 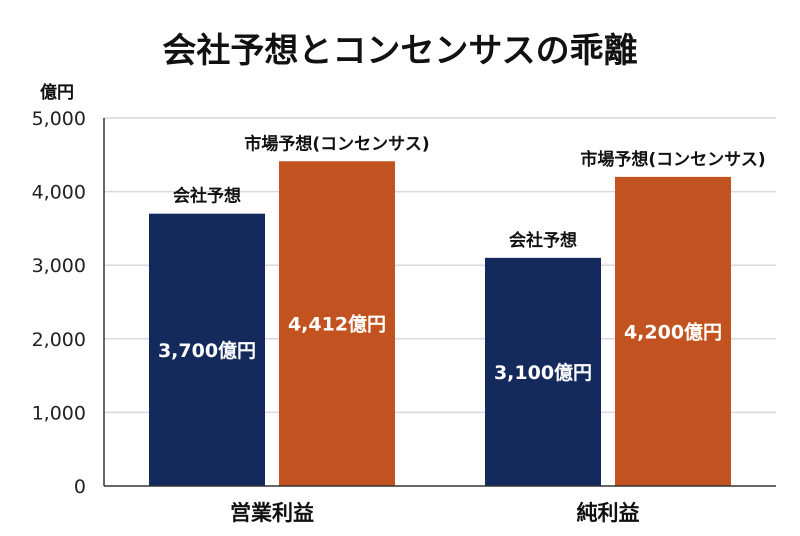 What do you see at coordinates (59, 413) in the screenshot?
I see `y-tick-label: 1,000` at bounding box center [59, 413].